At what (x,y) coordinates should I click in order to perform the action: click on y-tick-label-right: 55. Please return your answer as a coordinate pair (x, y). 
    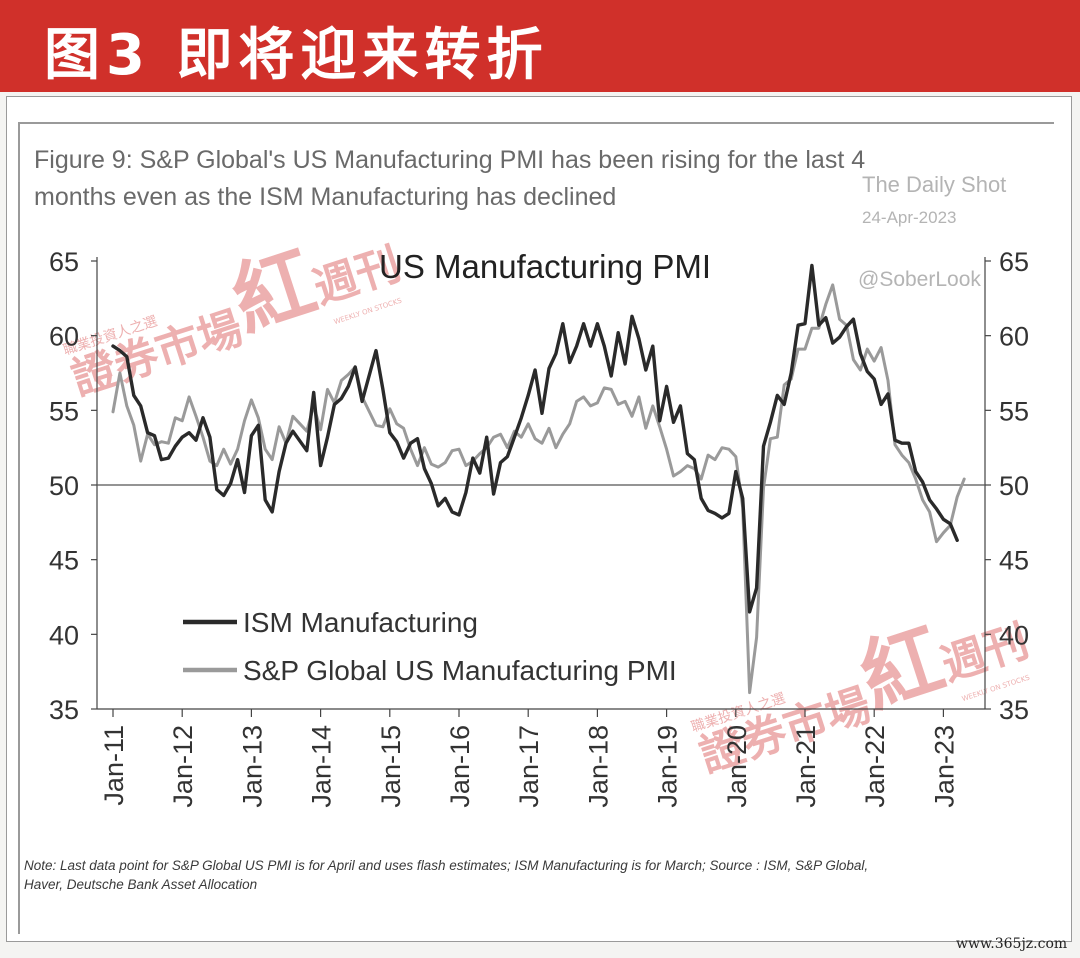
    Looking at the image, I should click on (1014, 411).